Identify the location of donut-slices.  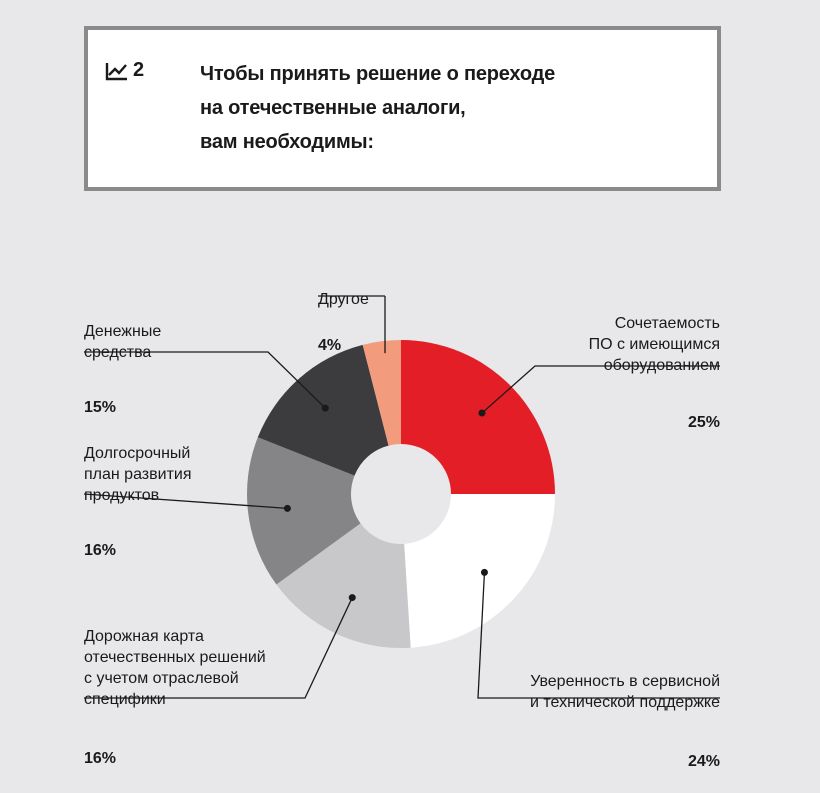
(401, 494).